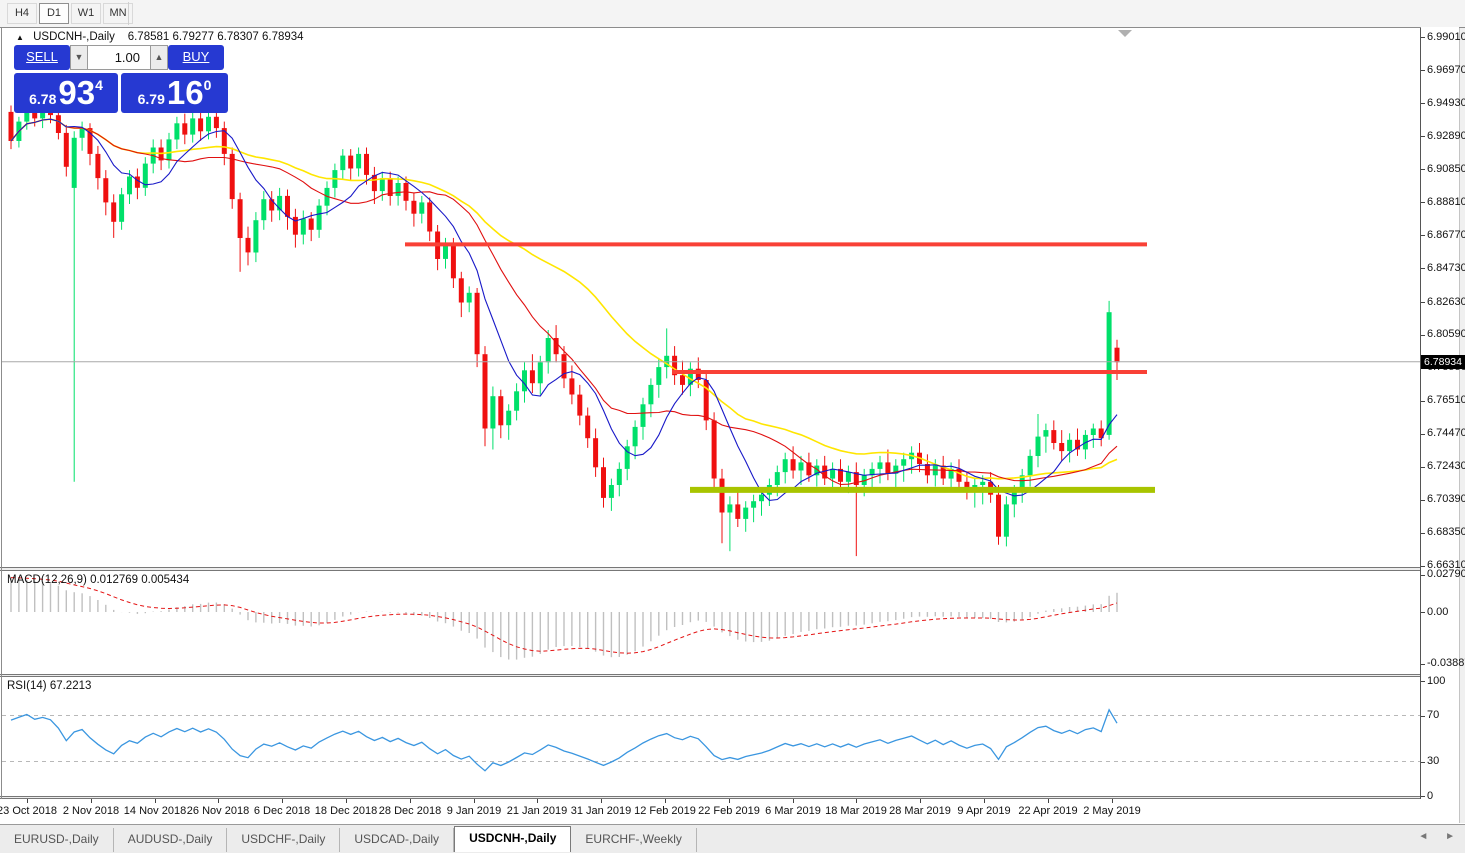 The image size is (1465, 853). What do you see at coordinates (57, 840) in the screenshot?
I see `tab-eurusd-daily: EURUSD-,Daily` at bounding box center [57, 840].